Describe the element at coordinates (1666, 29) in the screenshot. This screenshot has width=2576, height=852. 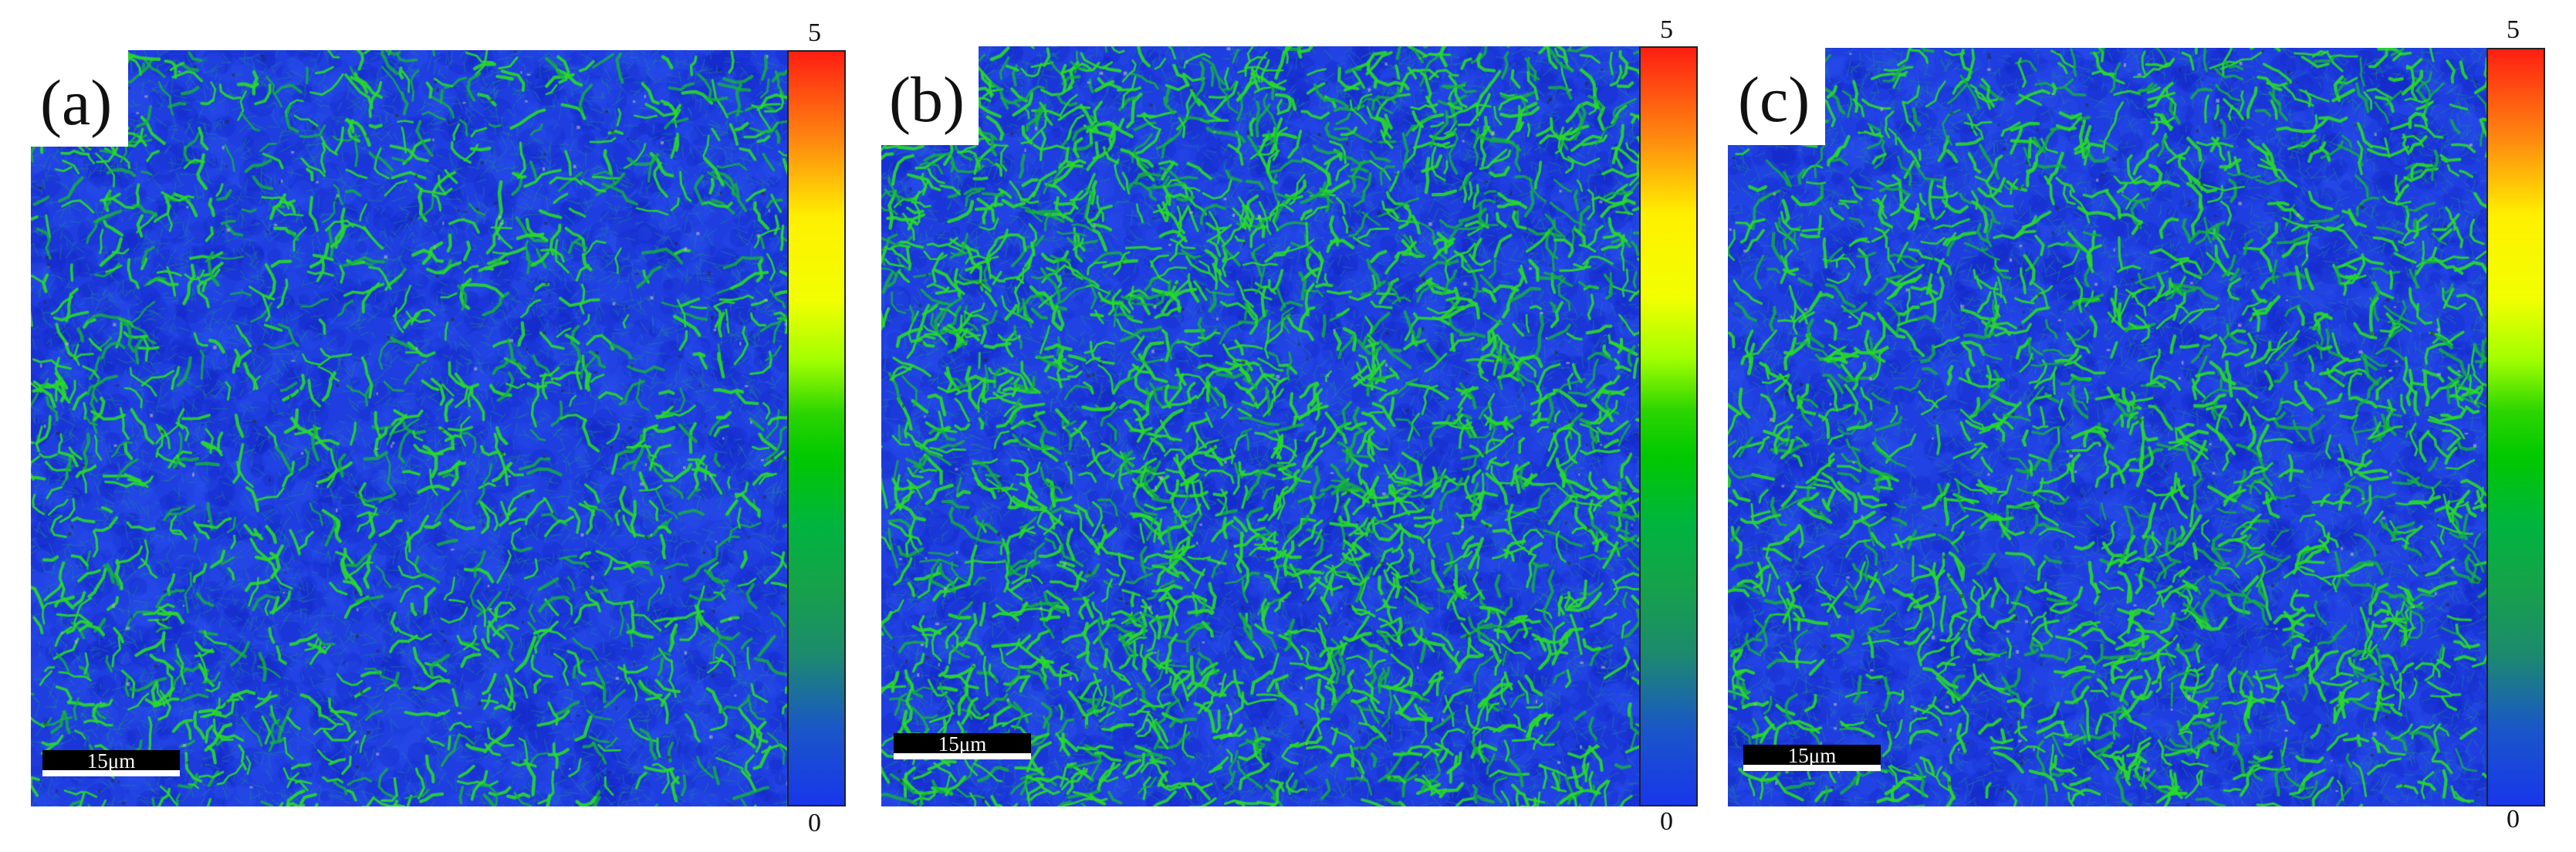
I see `colorbar-max-label-b: 5` at that location.